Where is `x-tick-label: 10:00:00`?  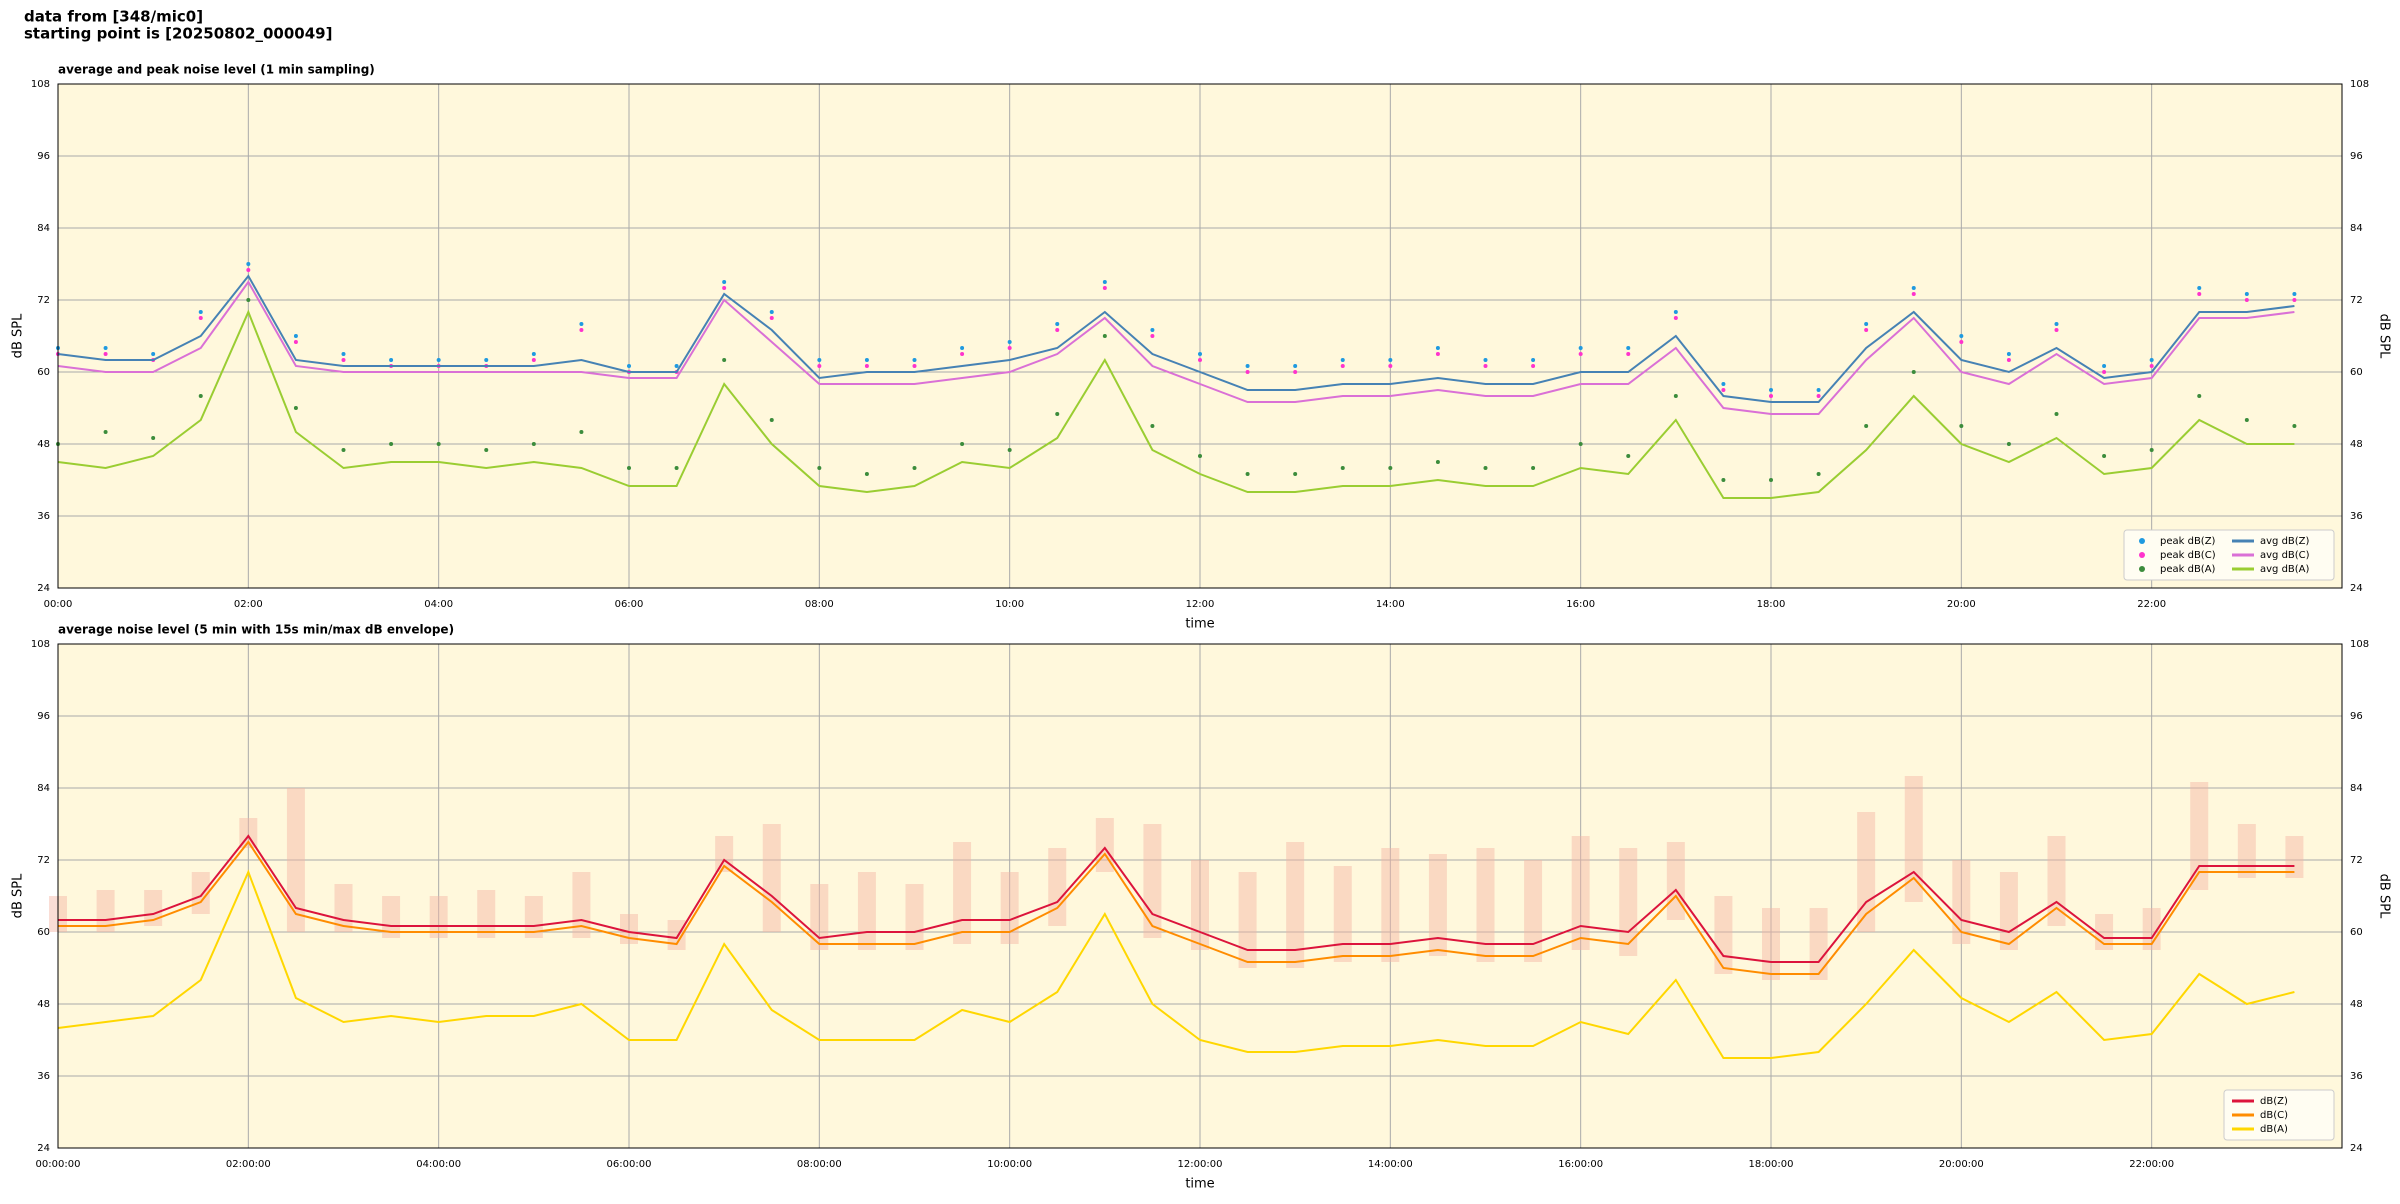 x-tick-label: 10:00:00 is located at coordinates (1009, 1164).